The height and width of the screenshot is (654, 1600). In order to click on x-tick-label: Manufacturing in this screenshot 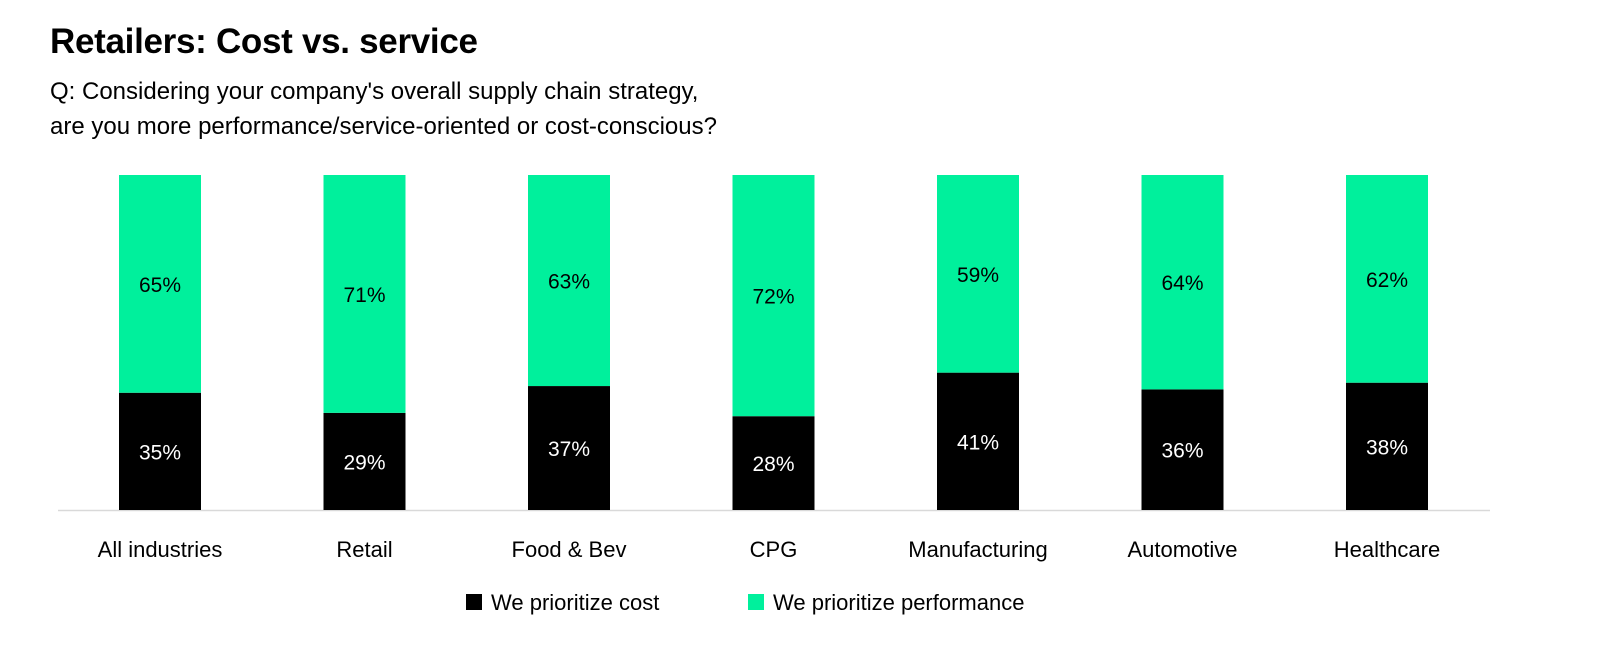, I will do `click(977, 549)`.